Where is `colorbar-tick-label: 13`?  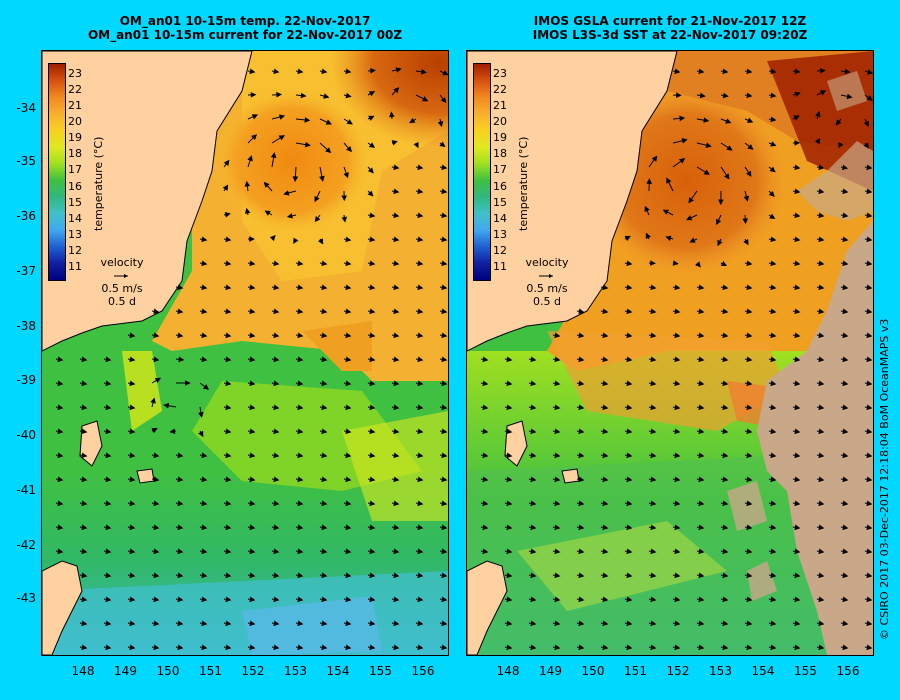
colorbar-tick-label: 13 is located at coordinates (75, 234).